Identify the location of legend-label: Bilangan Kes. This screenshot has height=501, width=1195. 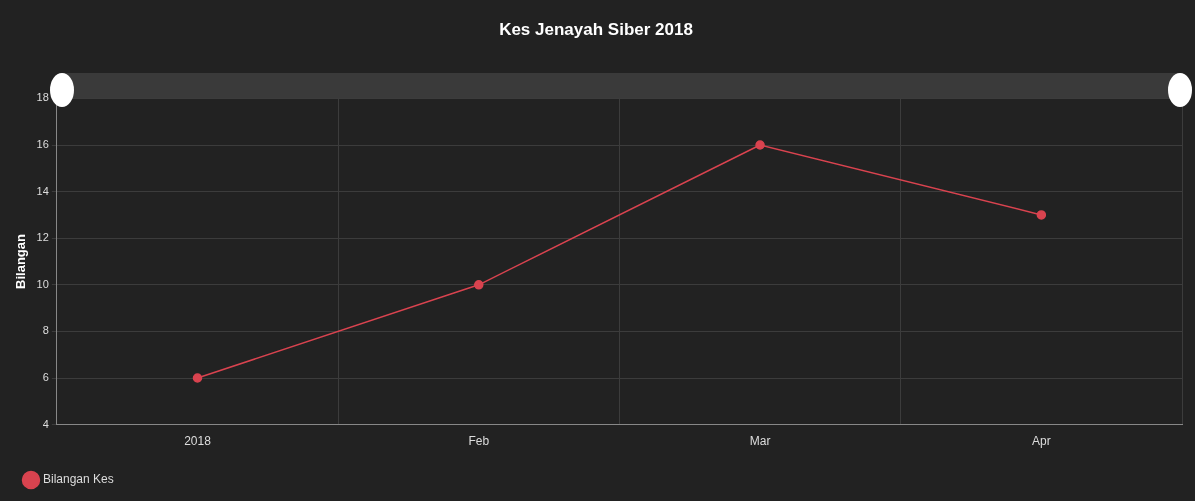
(78, 479).